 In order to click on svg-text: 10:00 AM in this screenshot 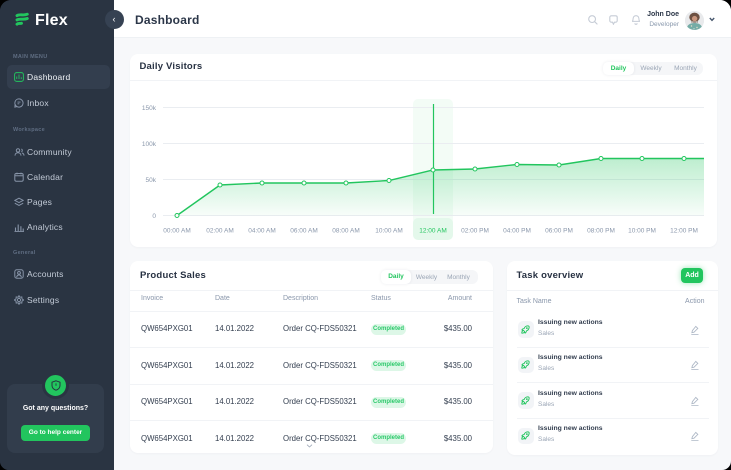, I will do `click(388, 230)`.